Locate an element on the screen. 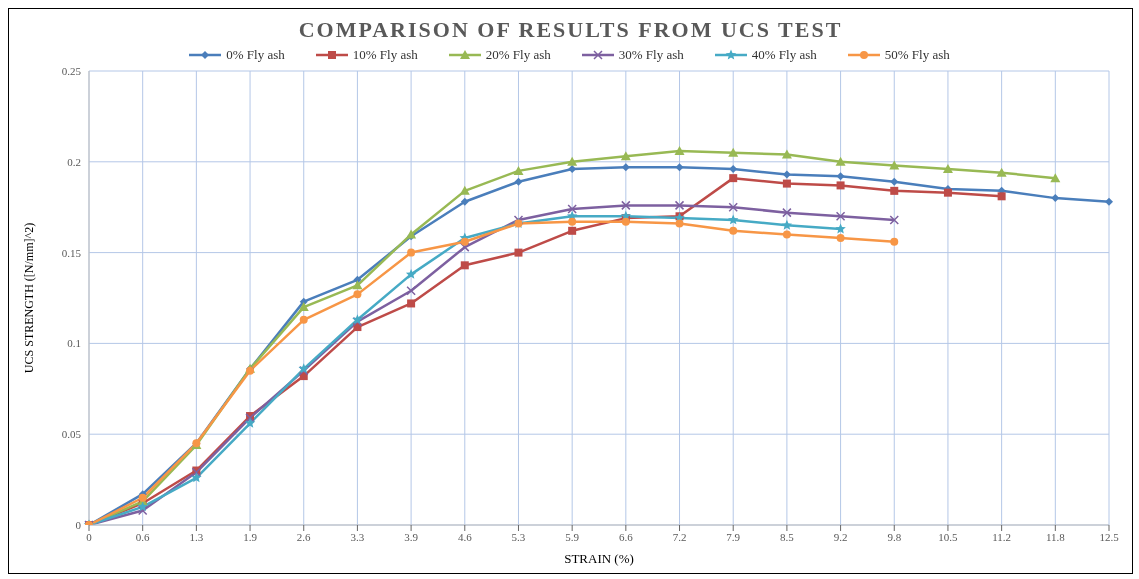 The image size is (1139, 579). x-tick-label: 4.6 is located at coordinates (465, 536).